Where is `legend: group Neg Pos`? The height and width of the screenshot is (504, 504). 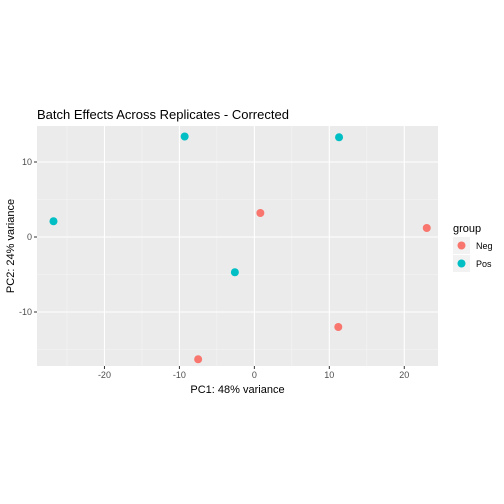 legend: group Neg Pos is located at coordinates (473, 247).